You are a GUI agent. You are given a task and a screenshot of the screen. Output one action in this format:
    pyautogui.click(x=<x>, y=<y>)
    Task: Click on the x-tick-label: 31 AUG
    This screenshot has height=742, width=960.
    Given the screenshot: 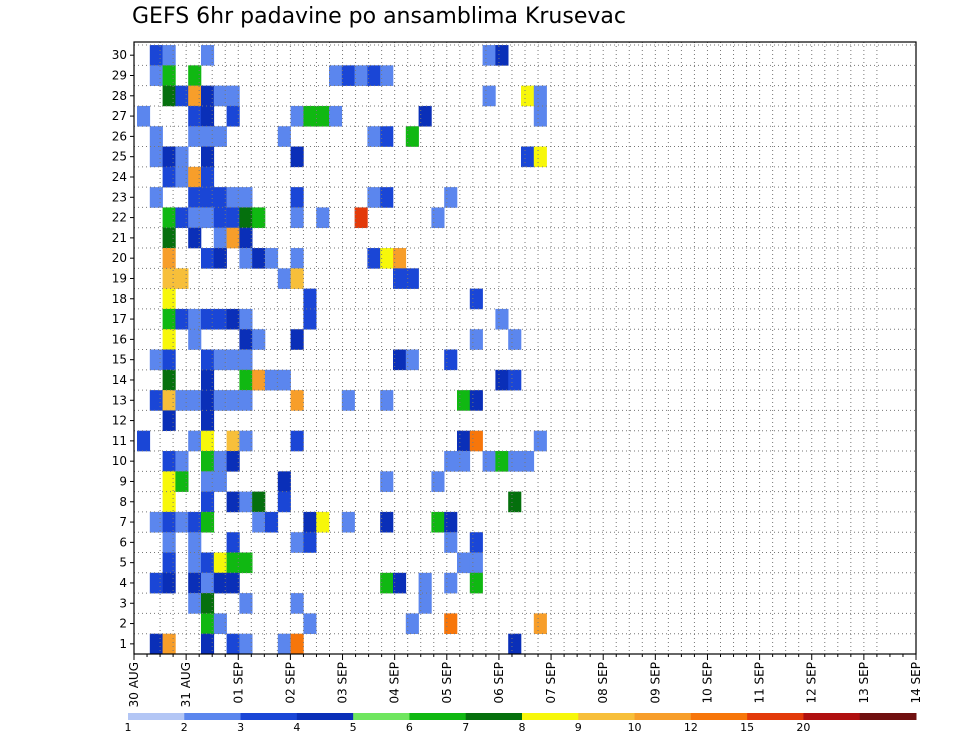 What is the action you would take?
    pyautogui.click(x=186, y=684)
    